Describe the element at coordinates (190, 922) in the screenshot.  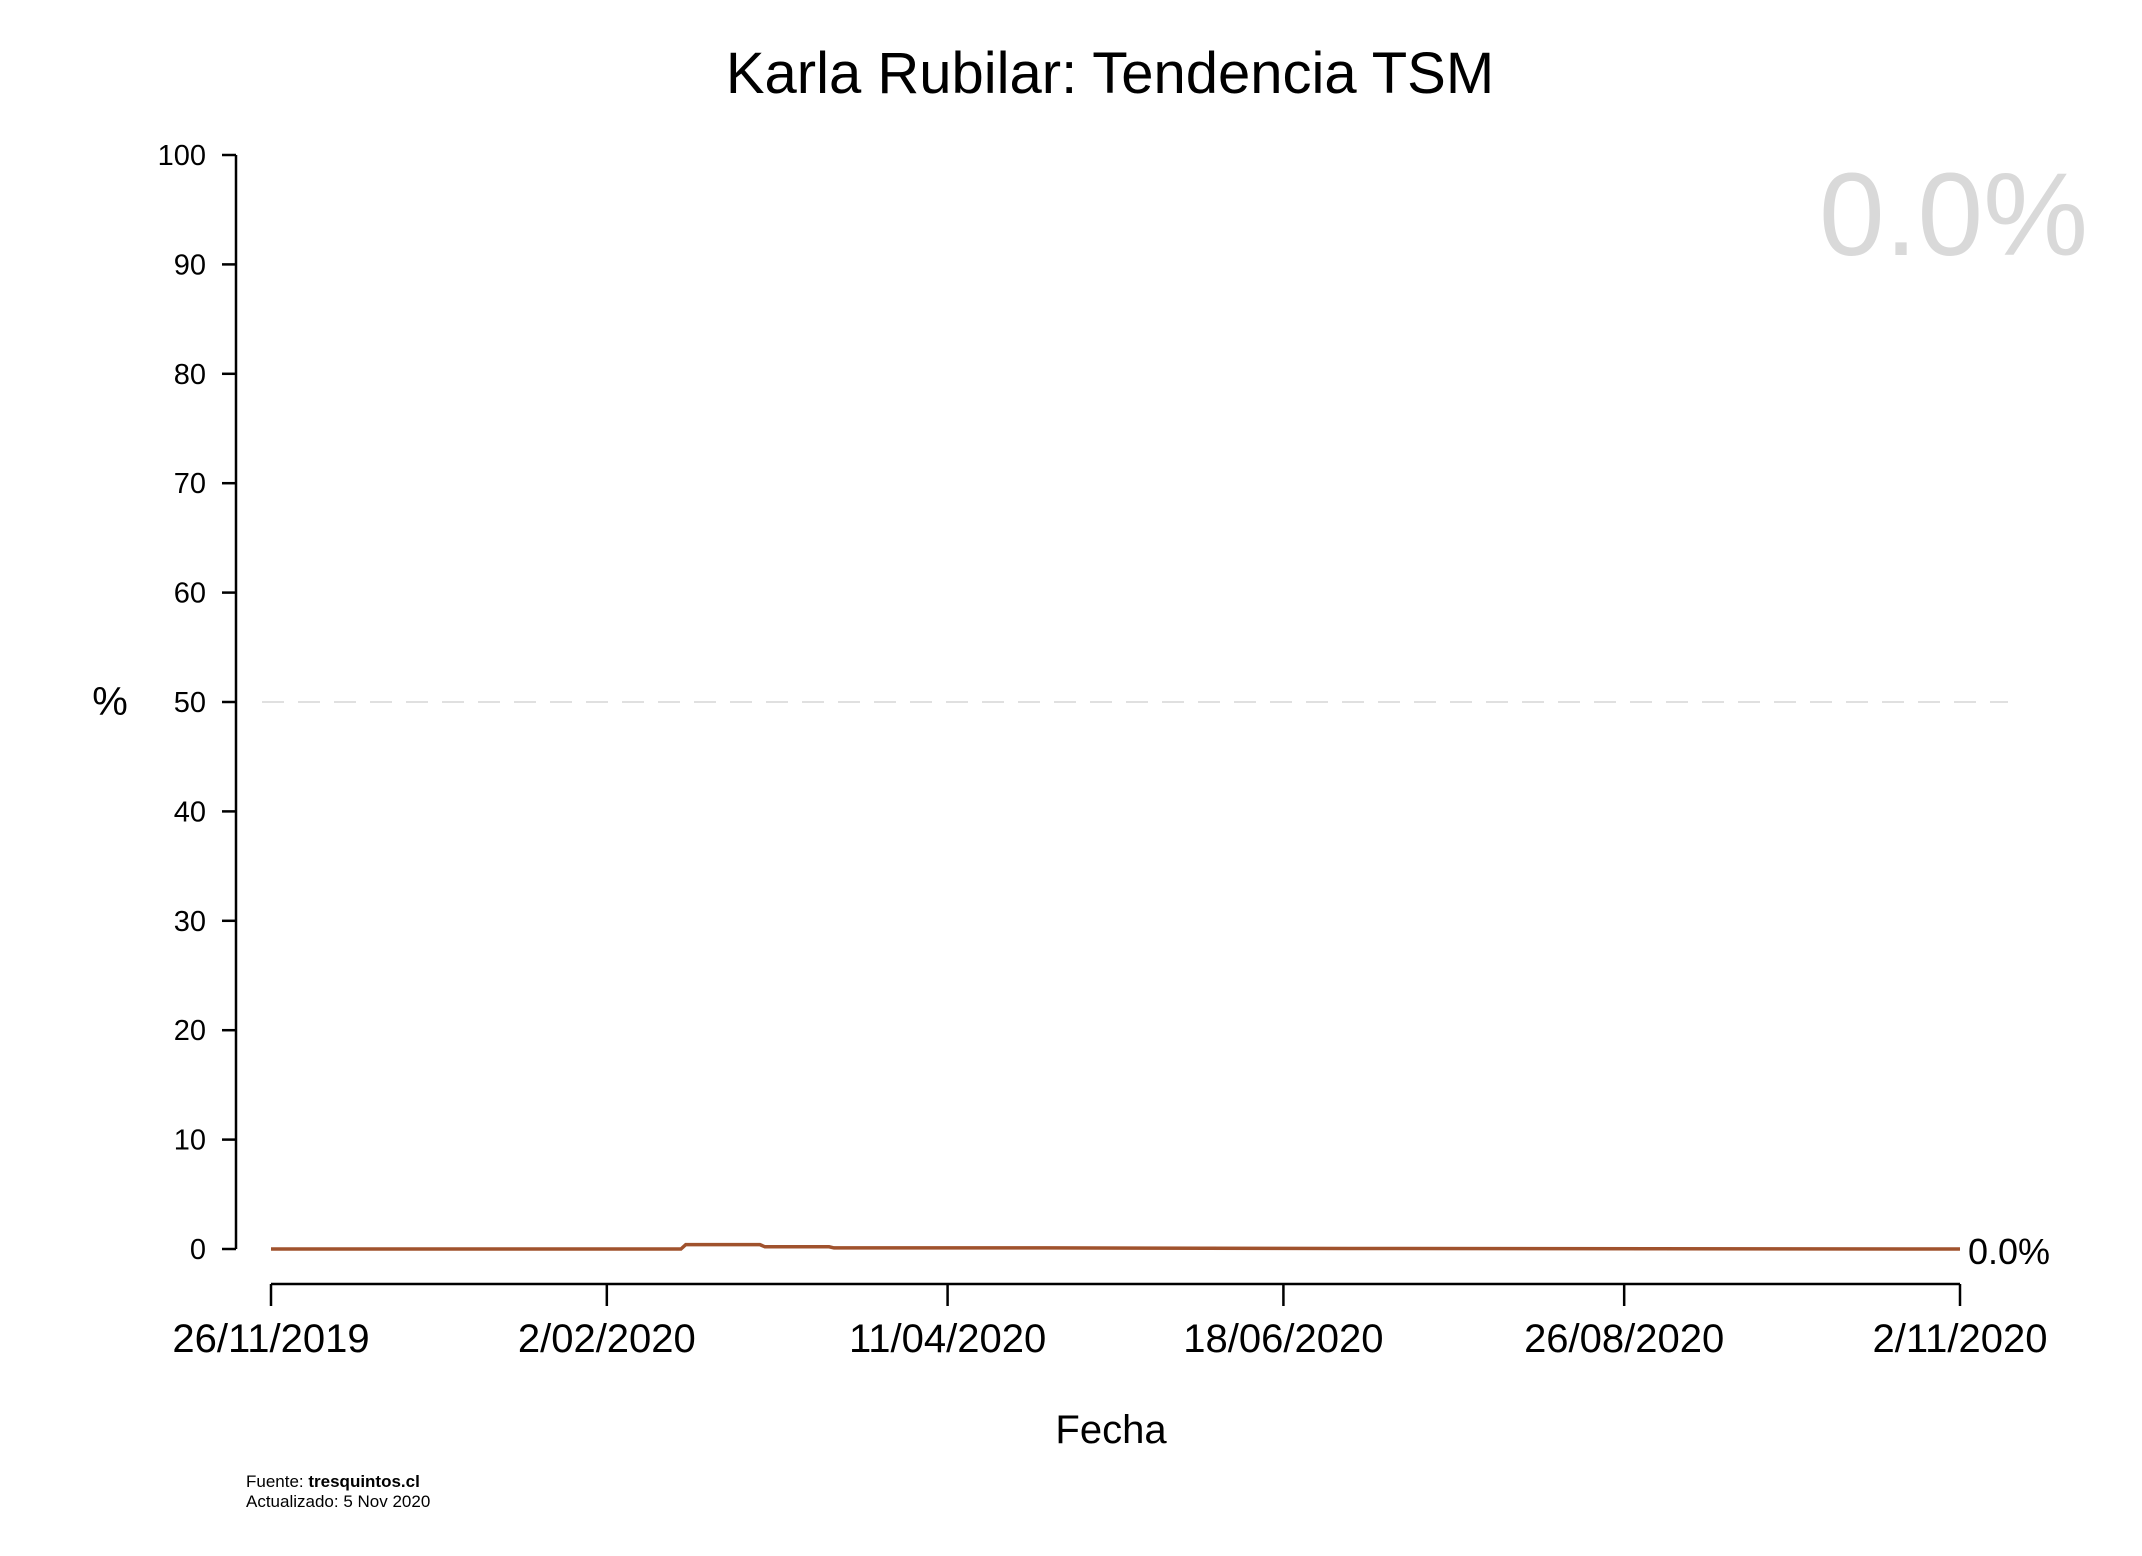
I see `y-tick-label: 30` at that location.